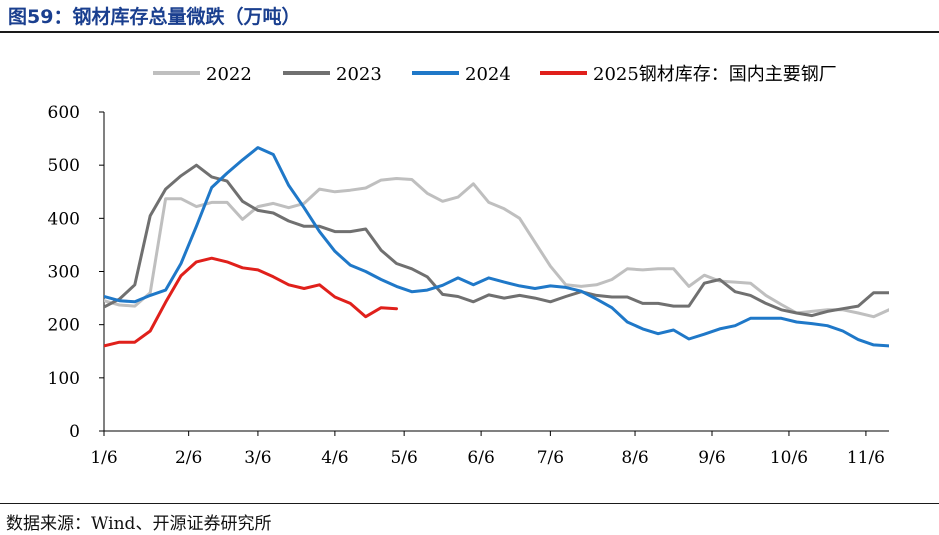 The height and width of the screenshot is (535, 939). Describe the element at coordinates (64, 113) in the screenshot. I see `y-tick-label: 600` at that location.